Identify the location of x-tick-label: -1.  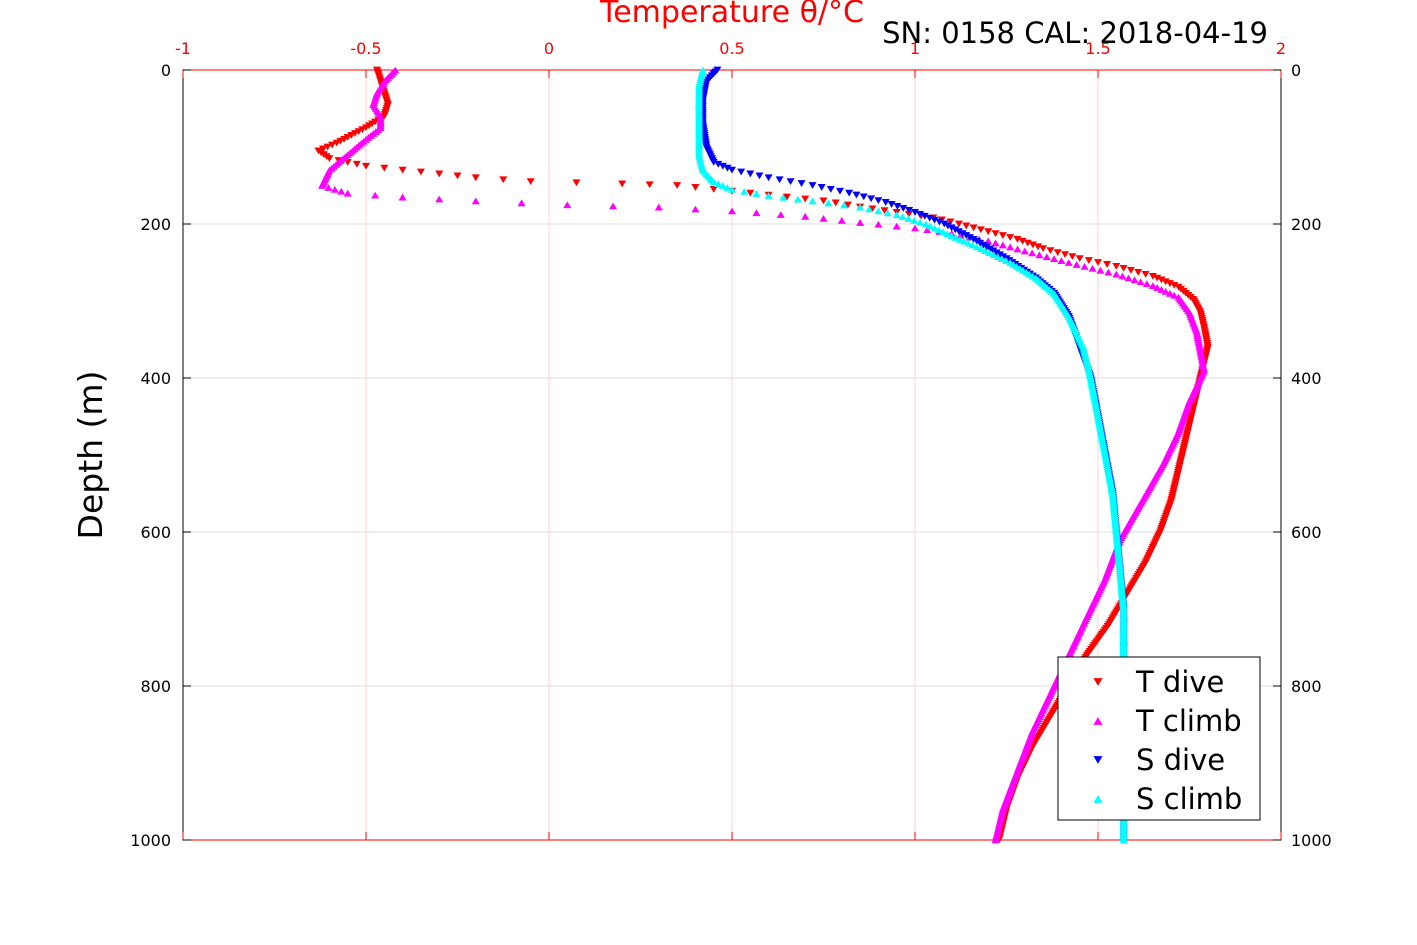
(183, 48).